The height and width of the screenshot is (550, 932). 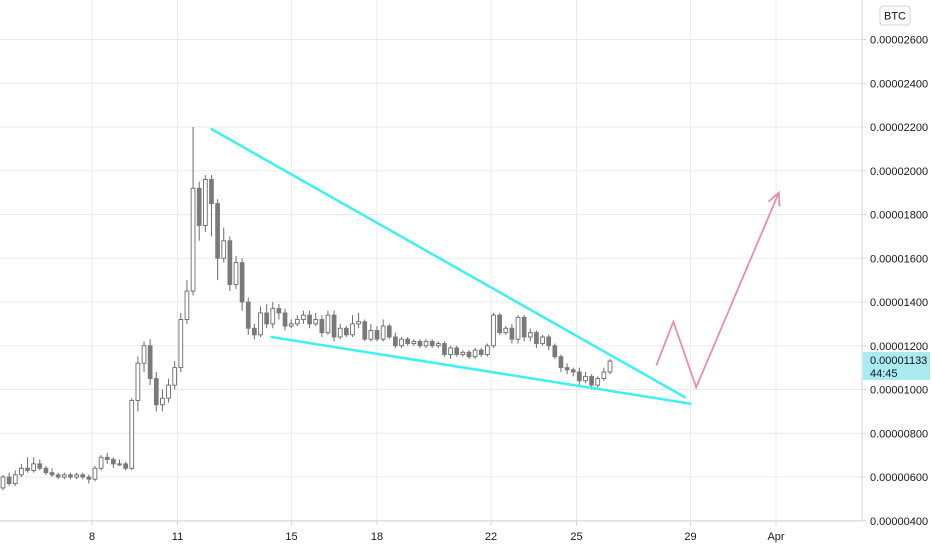 I want to click on currency-button-frame, so click(x=895, y=15).